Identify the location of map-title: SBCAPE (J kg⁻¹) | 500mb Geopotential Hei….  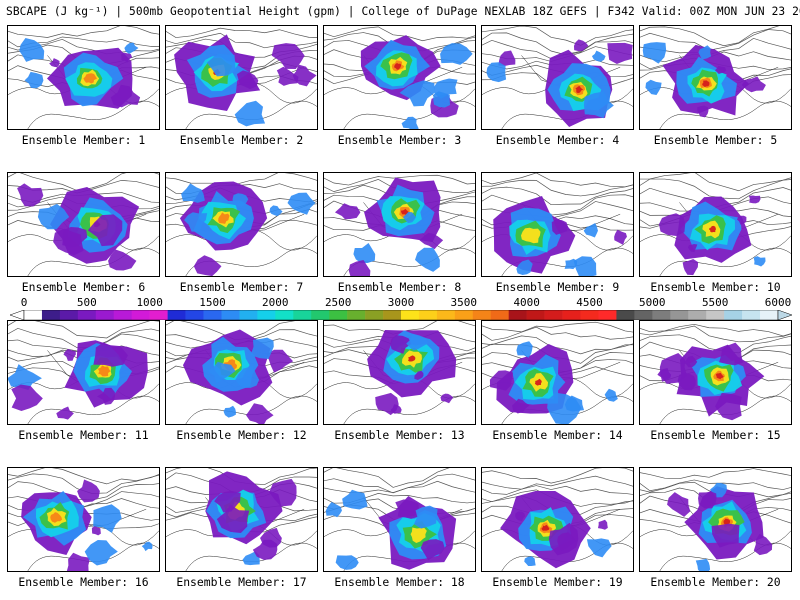
(403, 11).